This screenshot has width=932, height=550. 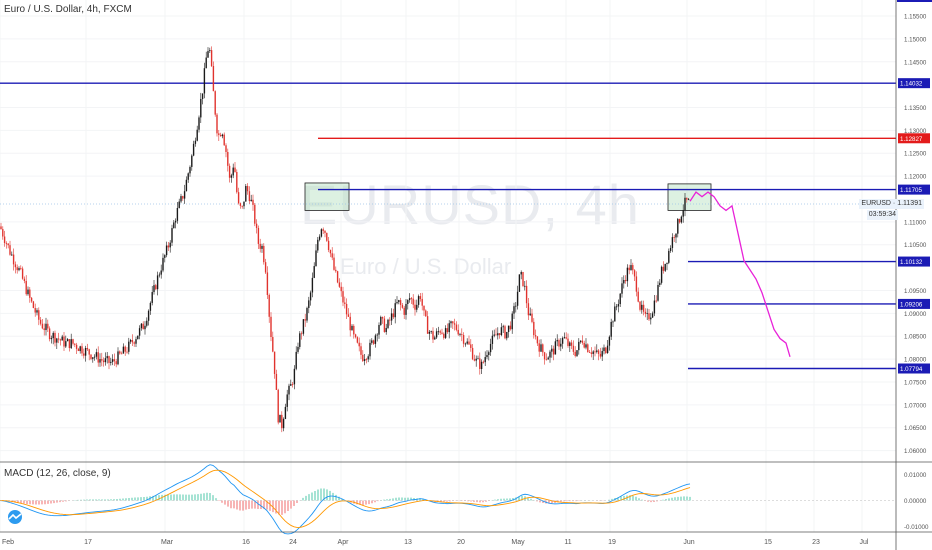 What do you see at coordinates (740, 274) in the screenshot?
I see `projection-line` at bounding box center [740, 274].